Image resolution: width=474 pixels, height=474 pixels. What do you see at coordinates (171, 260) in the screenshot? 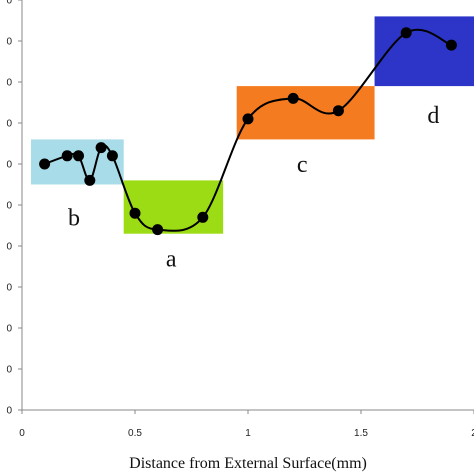
I see `region-a-label: a` at bounding box center [171, 260].